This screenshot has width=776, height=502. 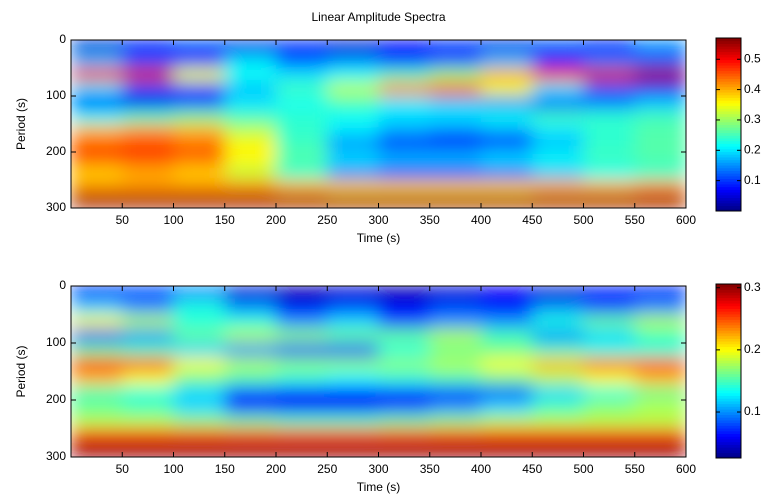 I want to click on x-axis-label: Time (s), so click(x=379, y=238).